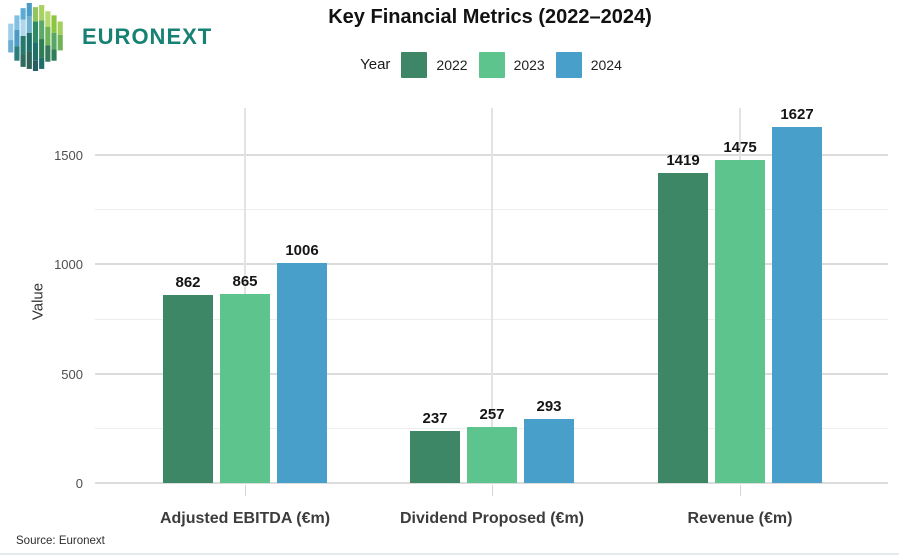  I want to click on gridline-major, so click(491, 483).